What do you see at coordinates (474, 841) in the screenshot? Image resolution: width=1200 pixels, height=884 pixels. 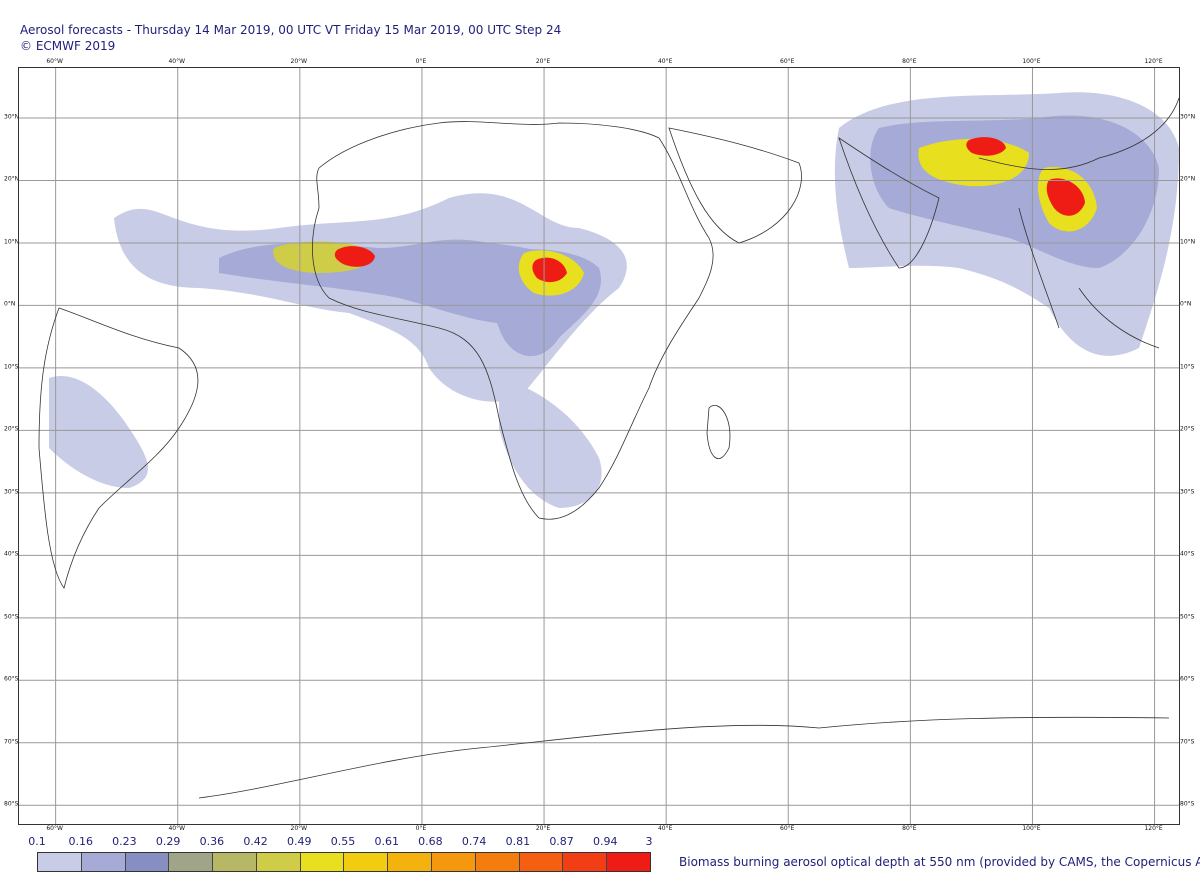 I see `colorbar-level-label: 0.74` at bounding box center [474, 841].